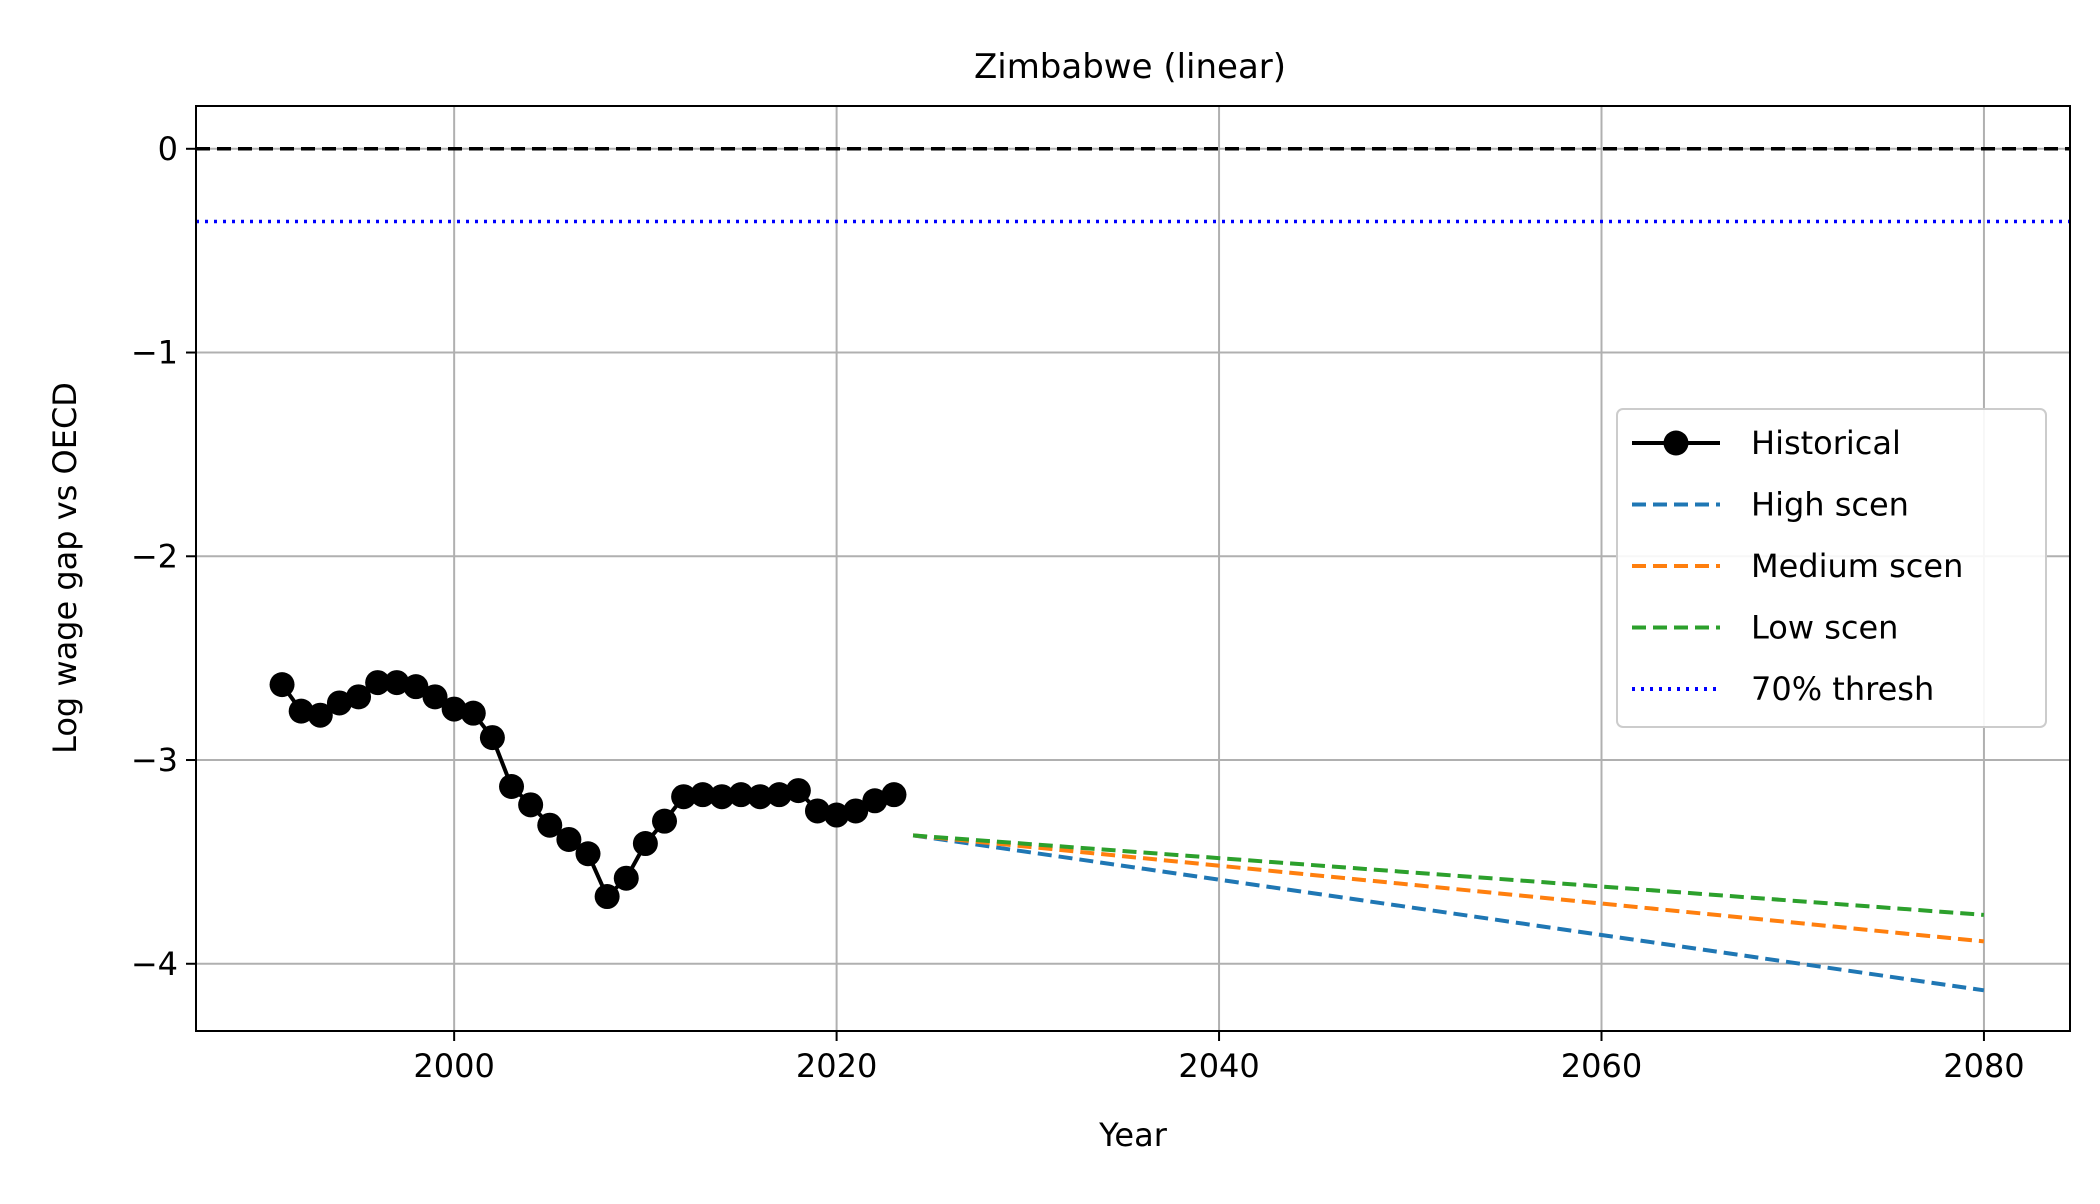 This screenshot has width=2100, height=1204. Describe the element at coordinates (1824, 628) in the screenshot. I see `legend-label: Low scen` at that location.